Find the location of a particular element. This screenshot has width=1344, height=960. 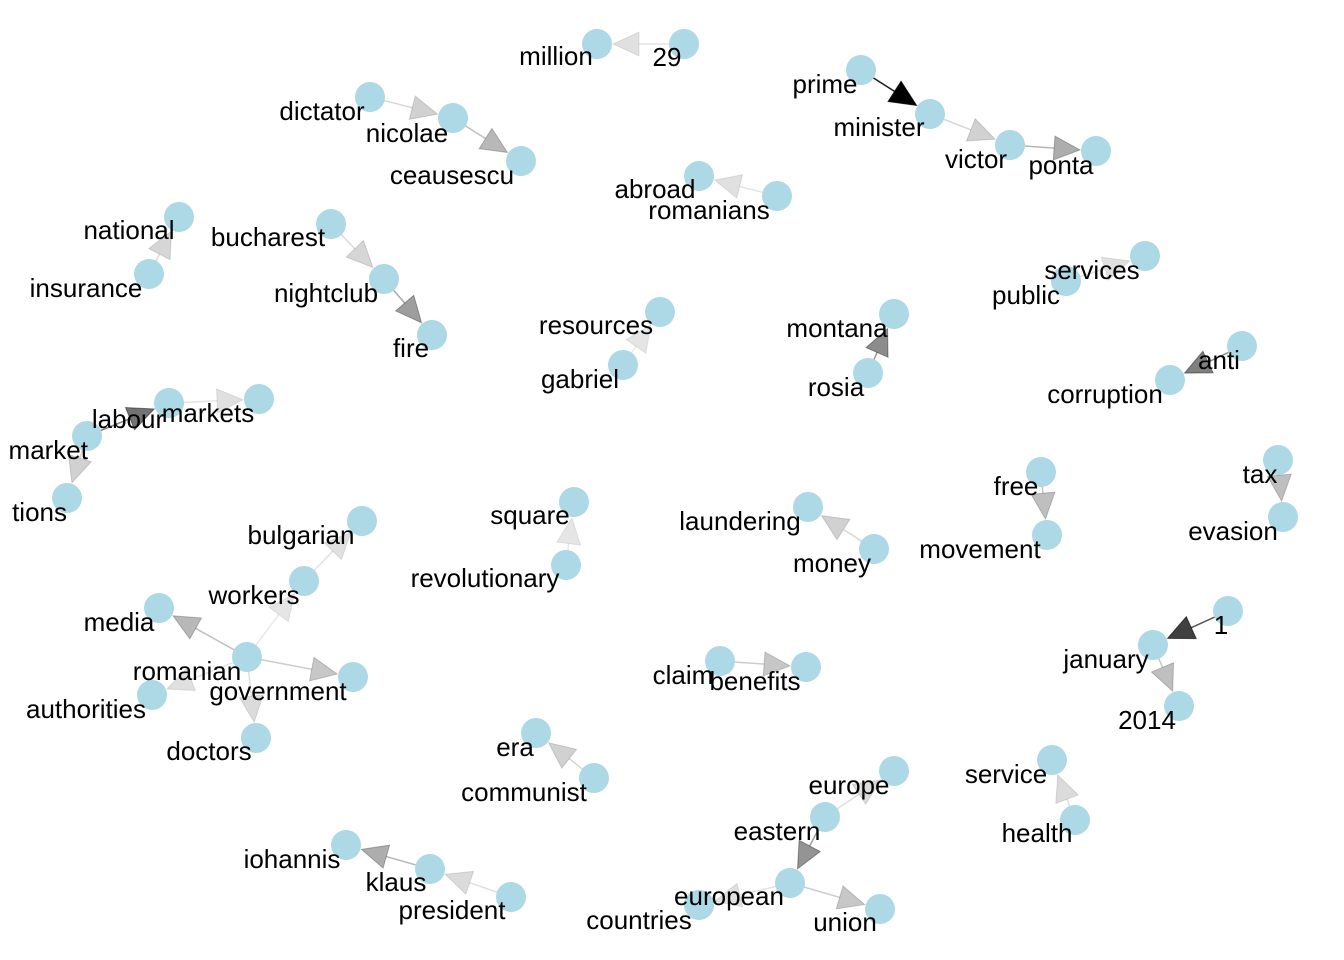

node-iohannis is located at coordinates (346, 845).